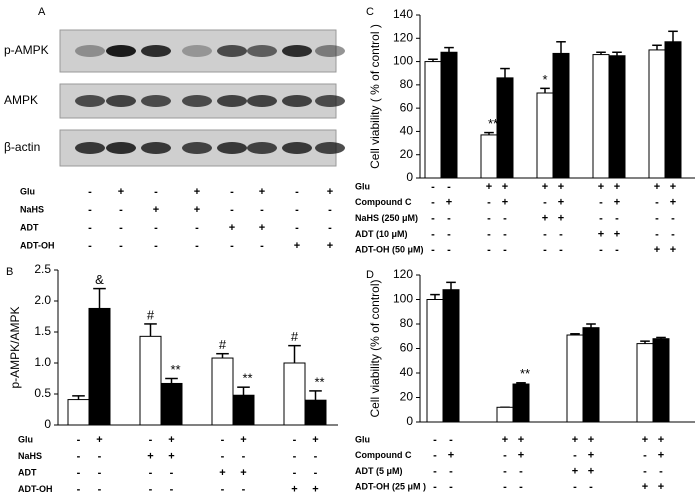 The image size is (700, 498). What do you see at coordinates (407, 372) in the screenshot?
I see `y-tick-label: 40` at bounding box center [407, 372].